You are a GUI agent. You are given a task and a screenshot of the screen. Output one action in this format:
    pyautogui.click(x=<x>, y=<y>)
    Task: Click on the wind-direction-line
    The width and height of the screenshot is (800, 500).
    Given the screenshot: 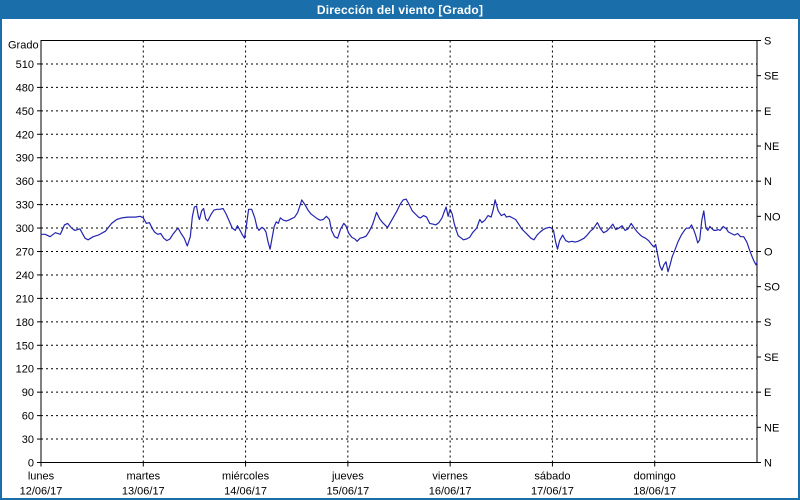 What is the action you would take?
    pyautogui.click(x=399, y=235)
    